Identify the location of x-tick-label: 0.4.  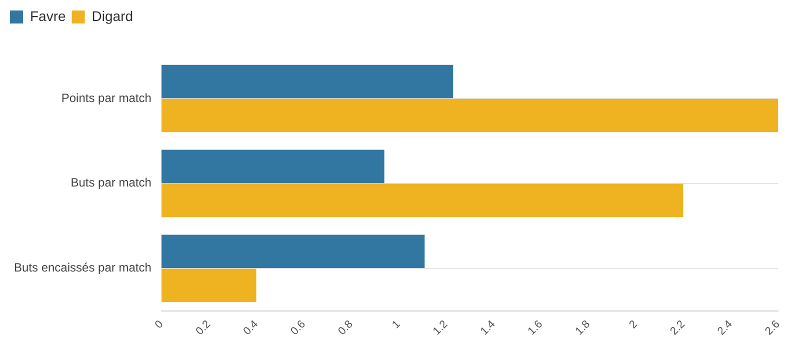
(251, 328).